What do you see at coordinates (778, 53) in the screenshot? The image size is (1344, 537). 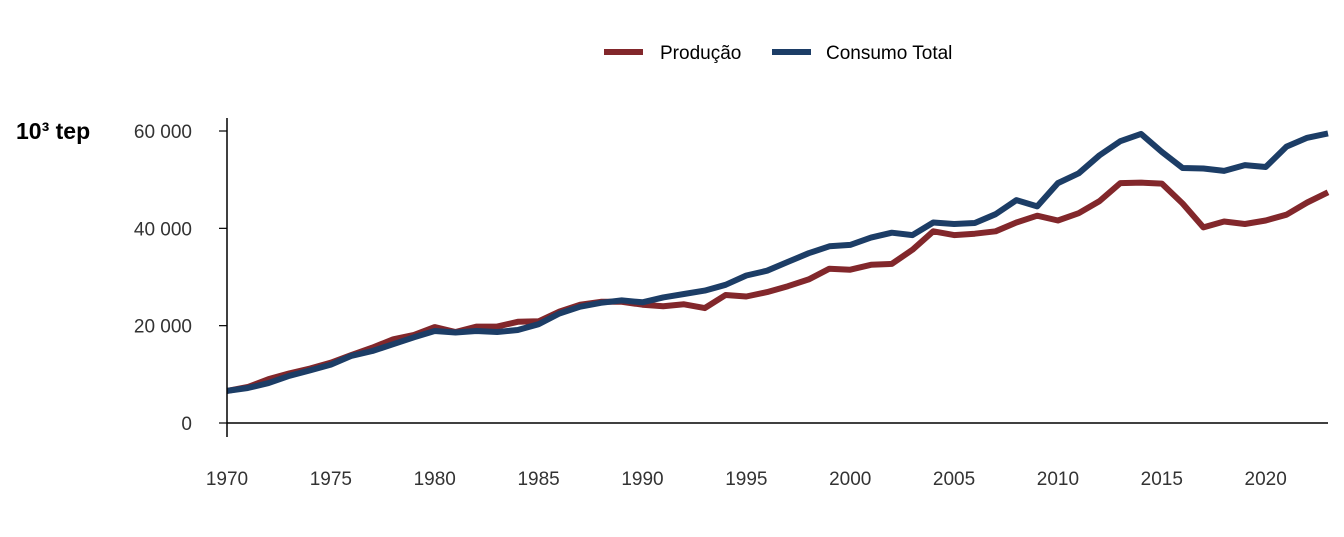 I see `legend: Produção Consumo Total` at bounding box center [778, 53].